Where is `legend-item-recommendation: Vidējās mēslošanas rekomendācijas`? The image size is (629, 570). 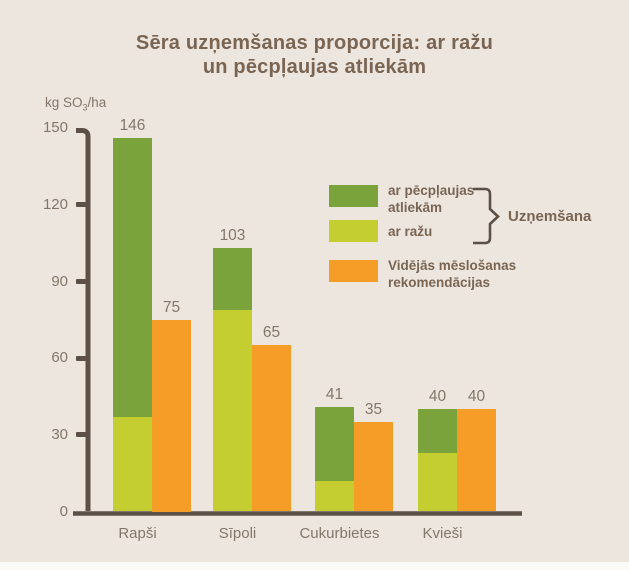
legend-item-recommendation: Vidējās mēslošanas rekomendācijas is located at coordinates (422, 274).